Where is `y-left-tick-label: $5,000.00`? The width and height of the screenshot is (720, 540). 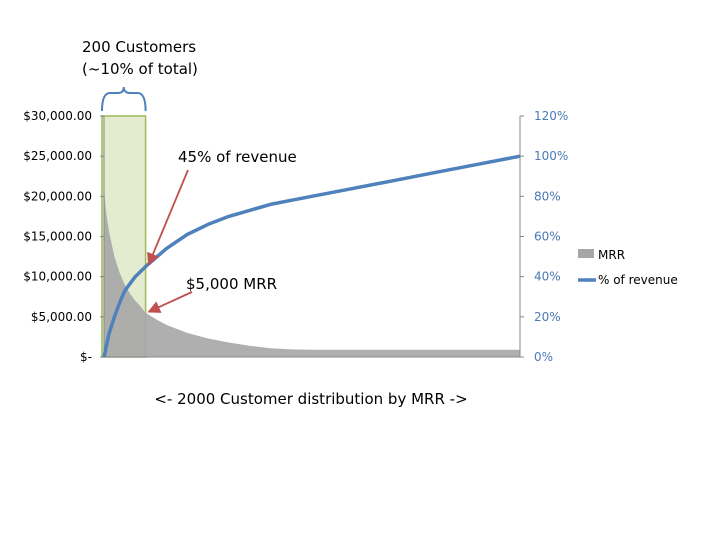
y-left-tick-label: $5,000.00 is located at coordinates (61, 317).